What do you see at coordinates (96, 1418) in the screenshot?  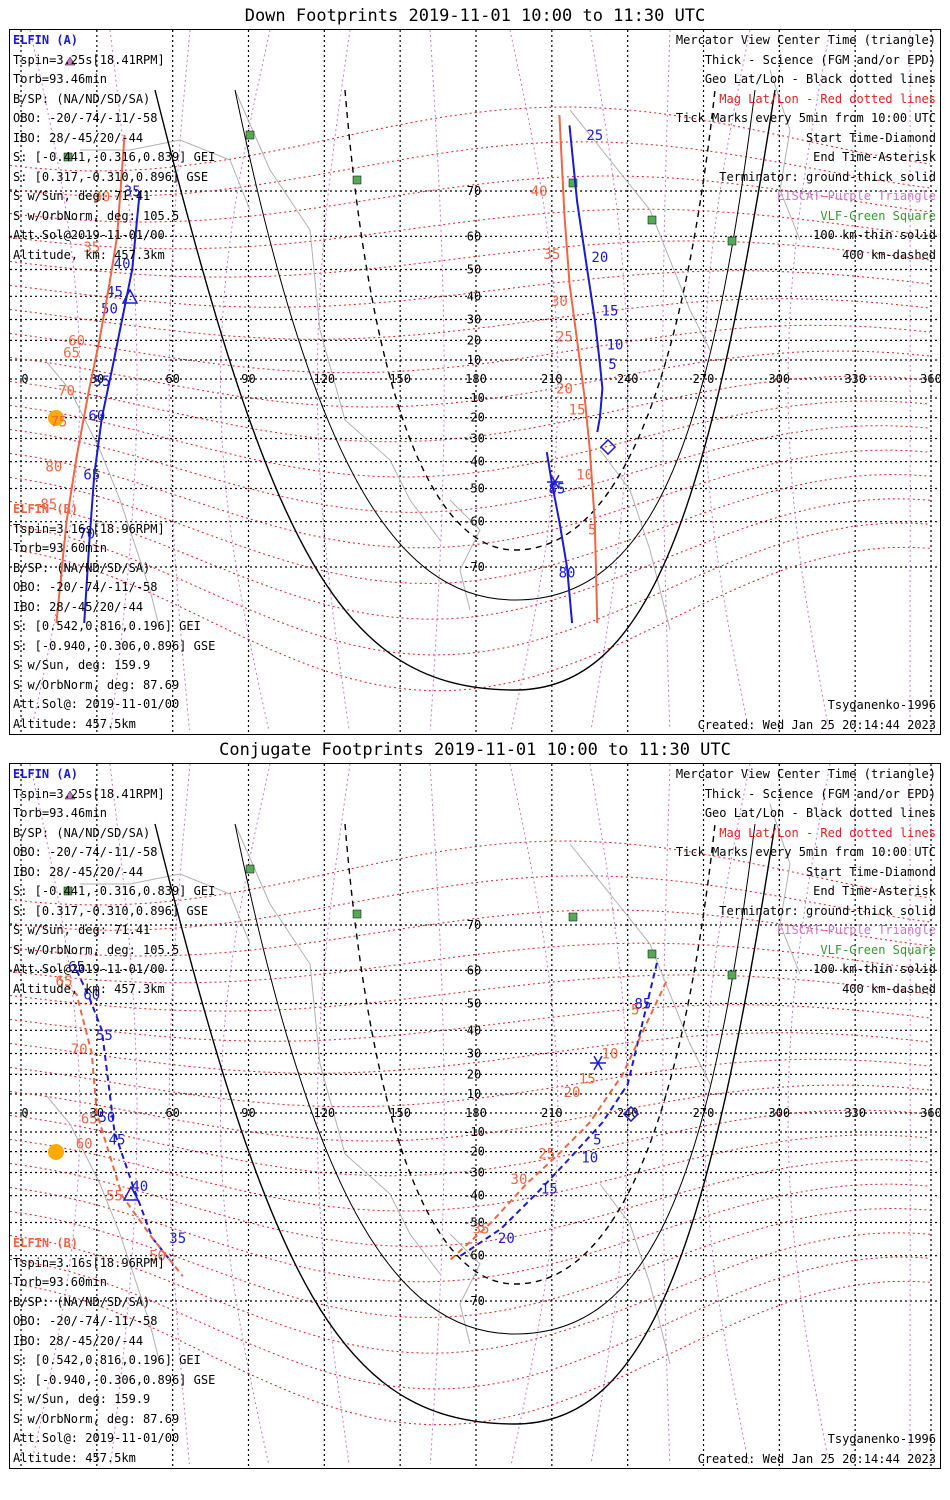 I see `elfin-b-line-8: S w/OrbNorm, deg: 87.69` at bounding box center [96, 1418].